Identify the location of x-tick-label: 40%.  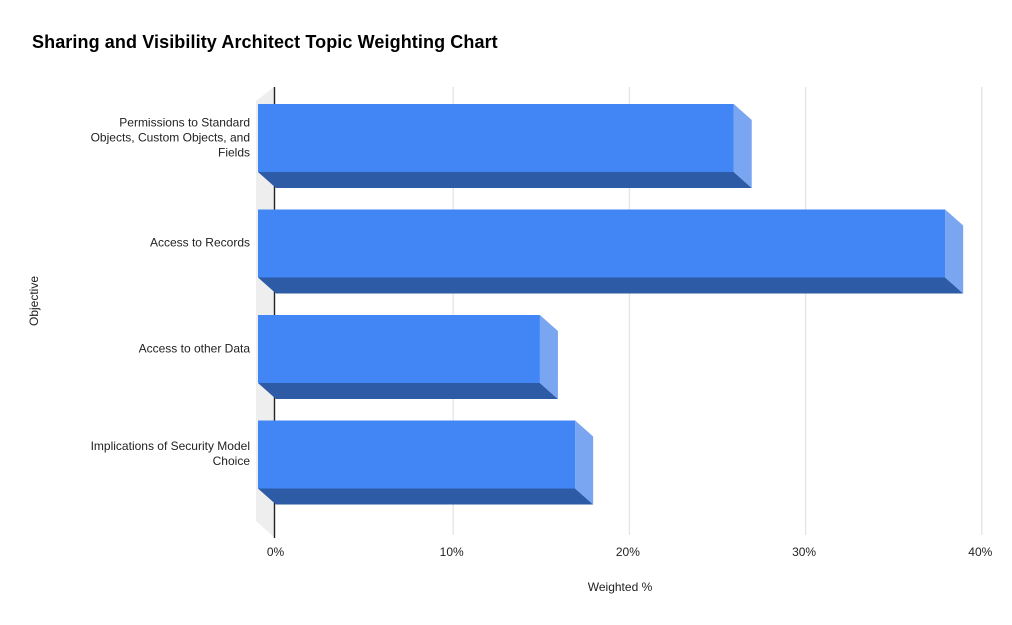
(980, 552).